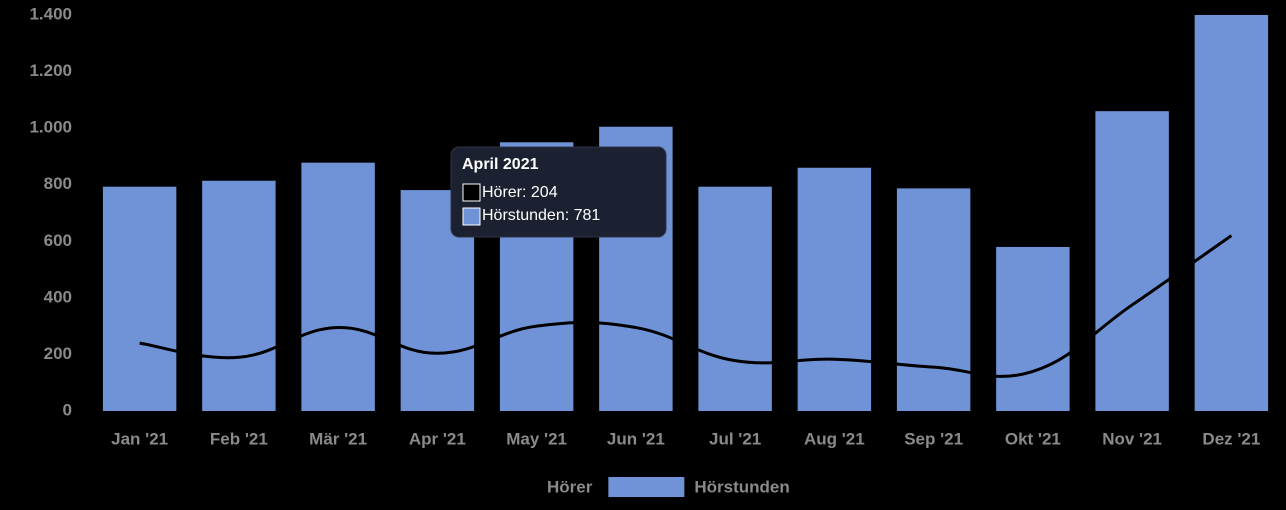 Image resolution: width=1286 pixels, height=510 pixels. What do you see at coordinates (1132, 438) in the screenshot?
I see `x-tick-label: Nov '21` at bounding box center [1132, 438].